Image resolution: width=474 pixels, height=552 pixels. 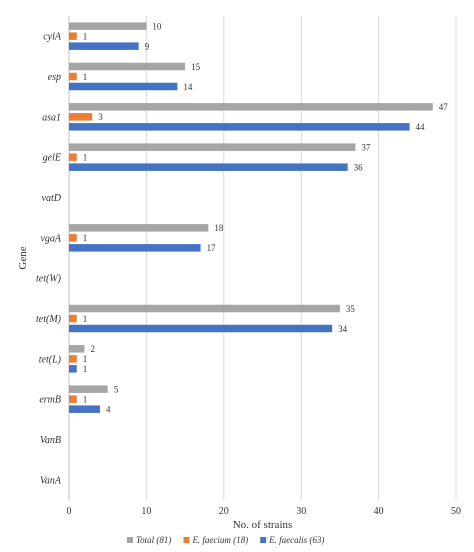 I want to click on data-label-5-1: 1, so click(x=85, y=238).